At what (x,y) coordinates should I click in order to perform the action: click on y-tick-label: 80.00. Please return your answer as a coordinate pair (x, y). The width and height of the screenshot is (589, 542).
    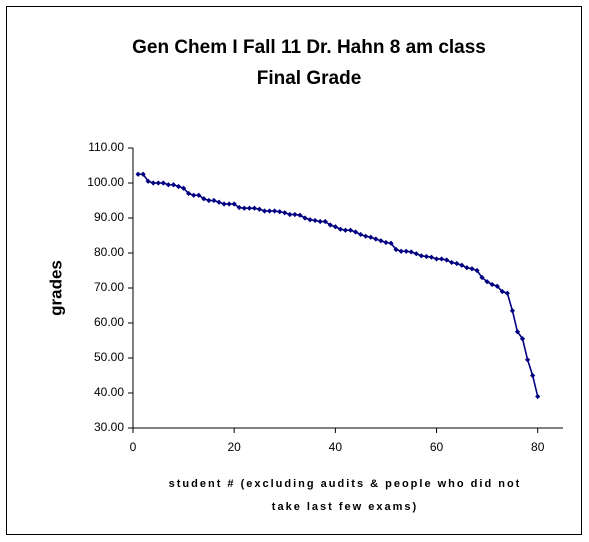
    Looking at the image, I should click on (109, 252).